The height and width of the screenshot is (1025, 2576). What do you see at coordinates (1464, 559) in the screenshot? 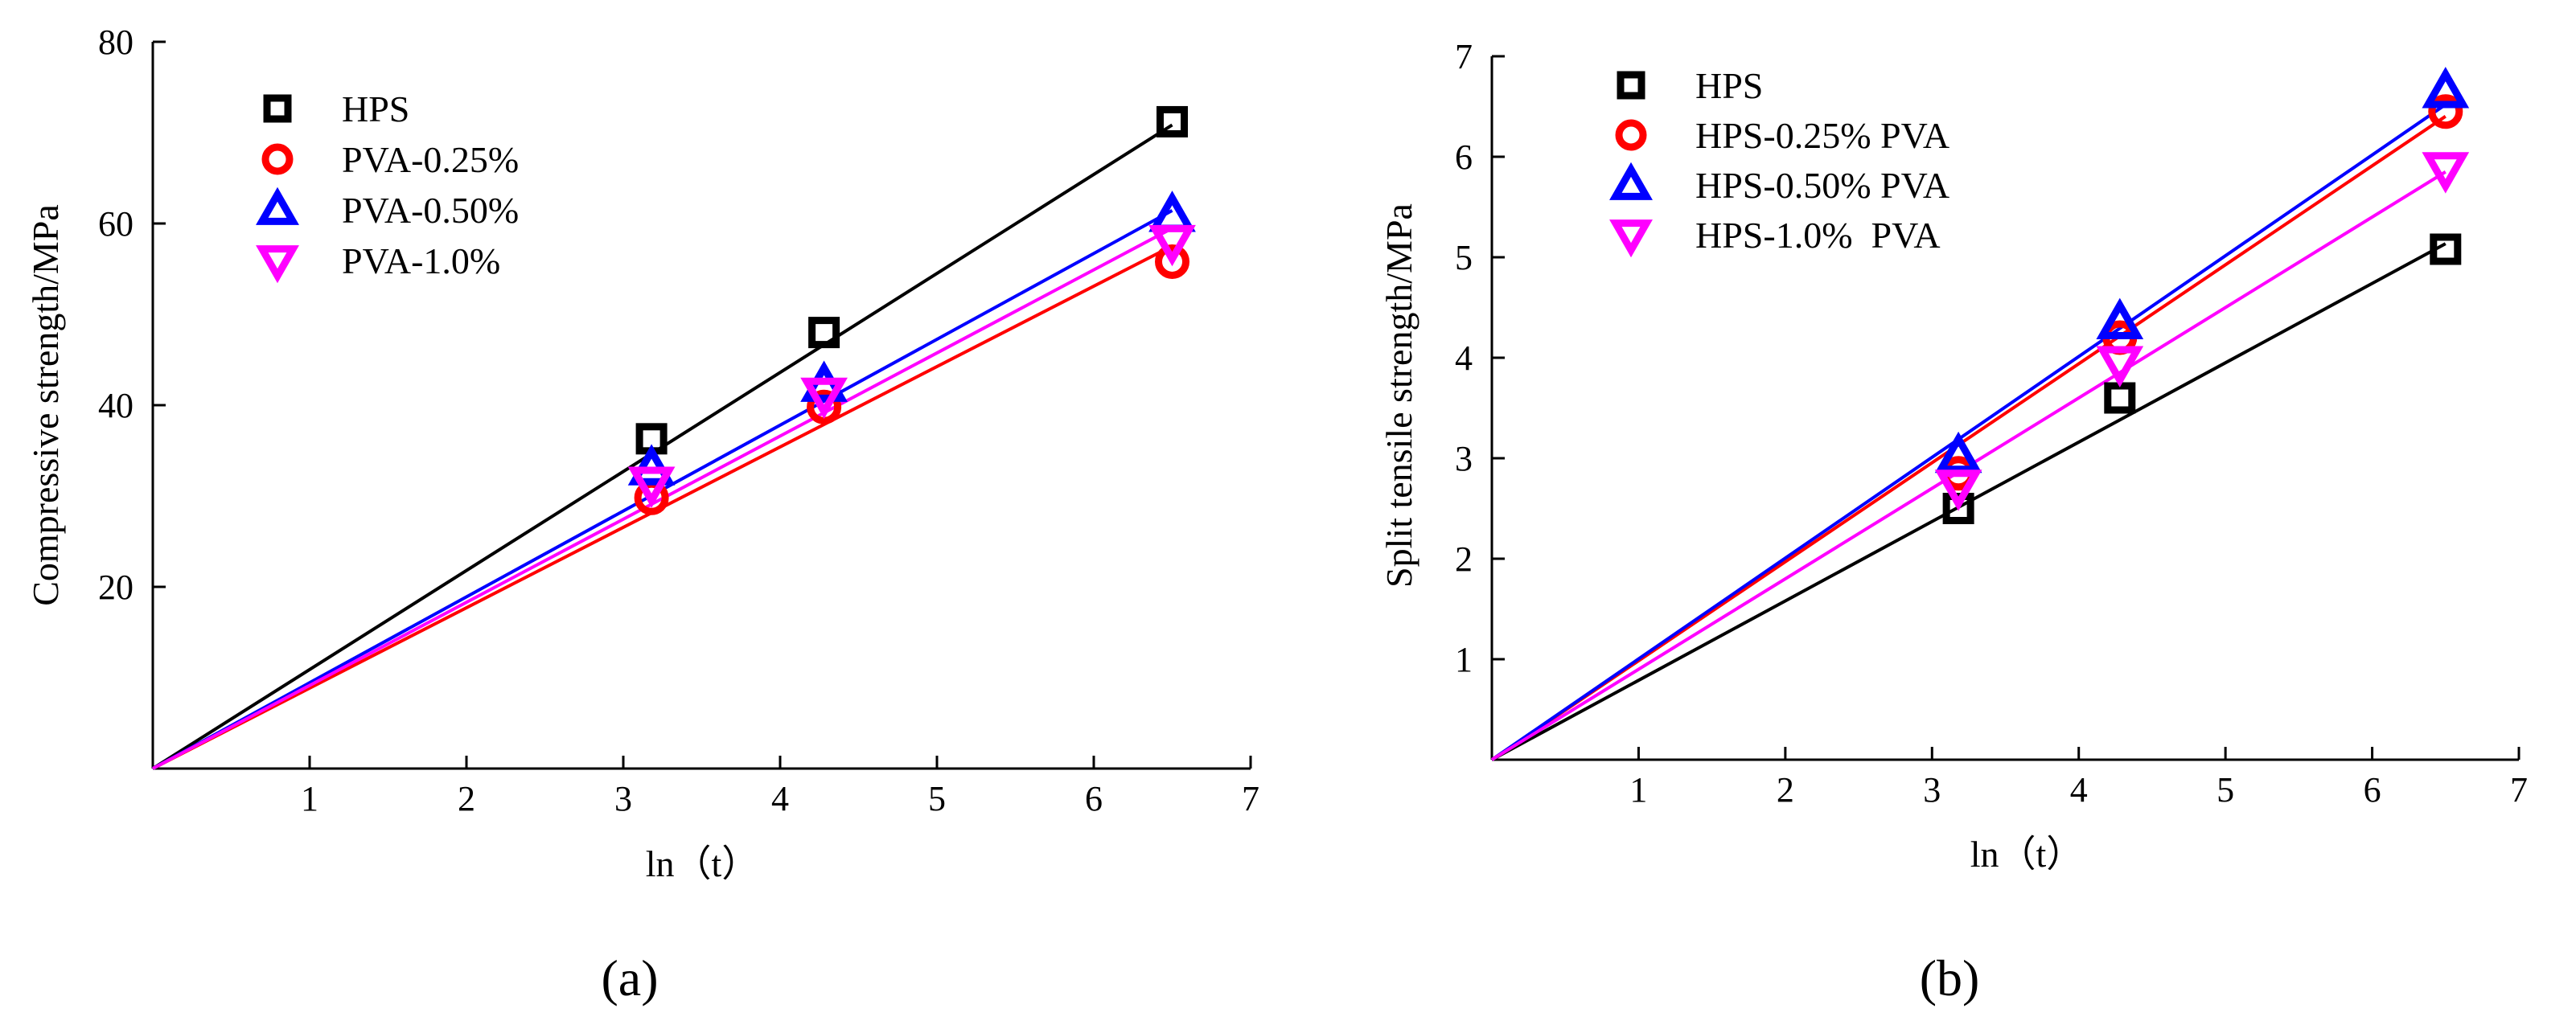
I see `y-tick-label: 2` at bounding box center [1464, 559].